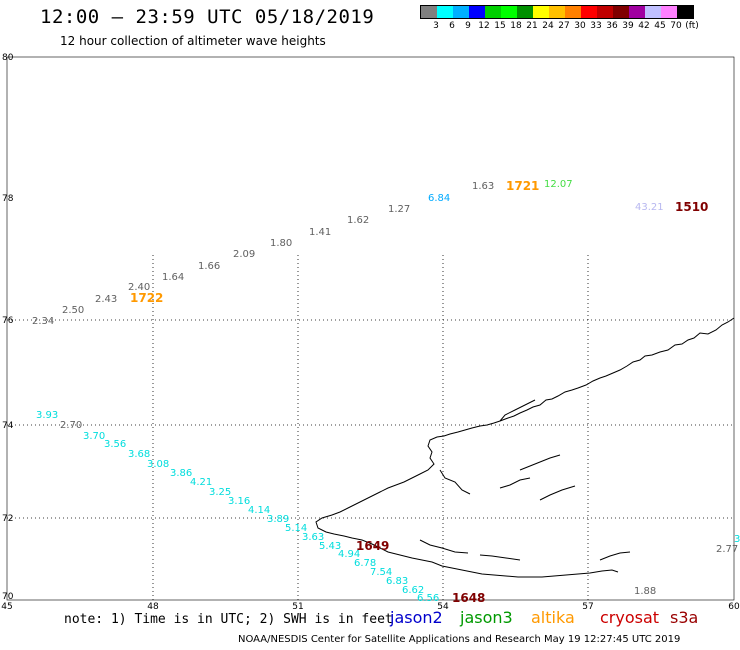  What do you see at coordinates (737, 539) in the screenshot?
I see `wave-height-label: 3` at bounding box center [737, 539].